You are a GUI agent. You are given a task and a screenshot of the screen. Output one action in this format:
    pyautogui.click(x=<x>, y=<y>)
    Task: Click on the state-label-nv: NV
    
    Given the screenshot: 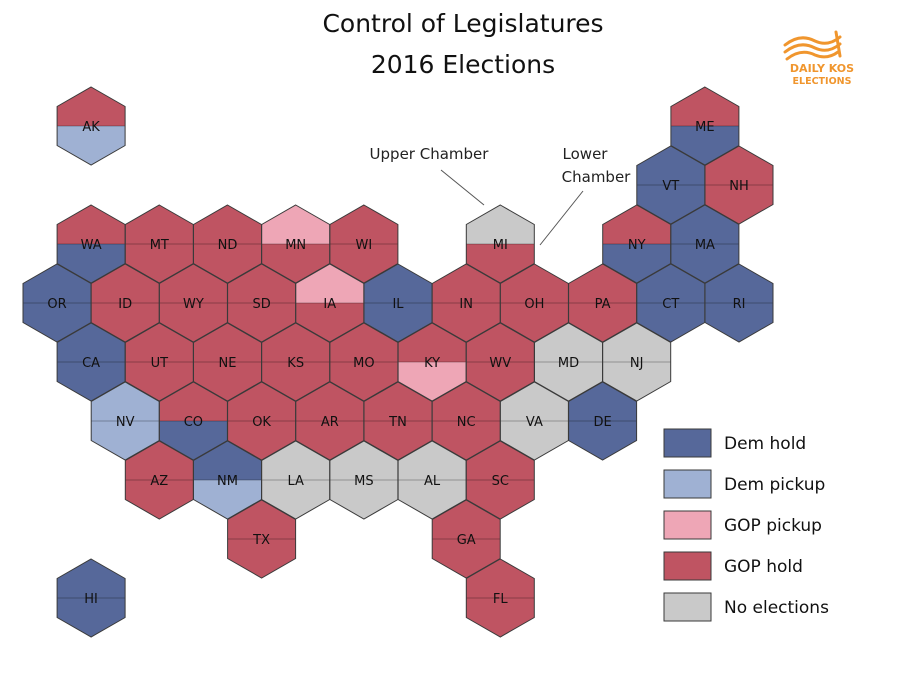 What is the action you would take?
    pyautogui.click(x=125, y=422)
    